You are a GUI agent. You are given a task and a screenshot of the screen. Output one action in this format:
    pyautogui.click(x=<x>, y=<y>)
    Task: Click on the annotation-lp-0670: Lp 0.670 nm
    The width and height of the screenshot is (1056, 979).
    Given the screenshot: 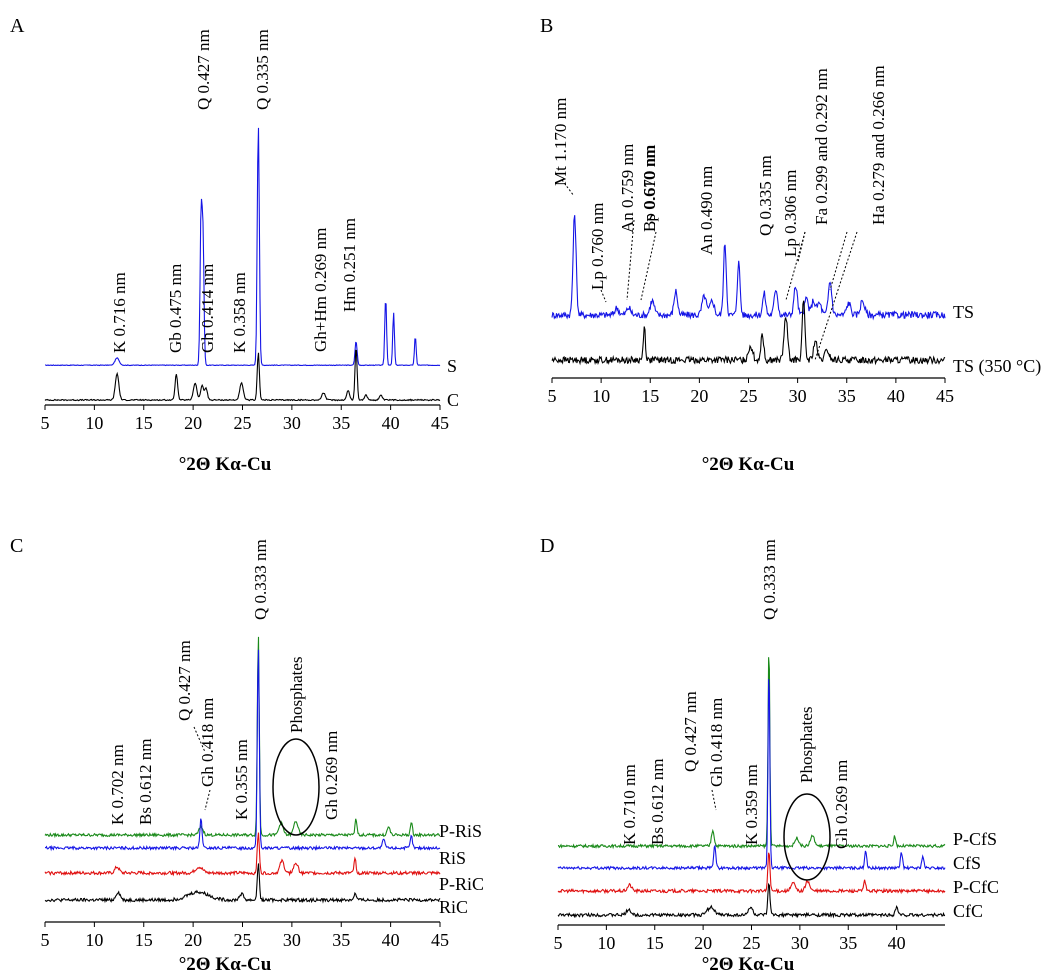 What is the action you would take?
    pyautogui.click(x=649, y=188)
    